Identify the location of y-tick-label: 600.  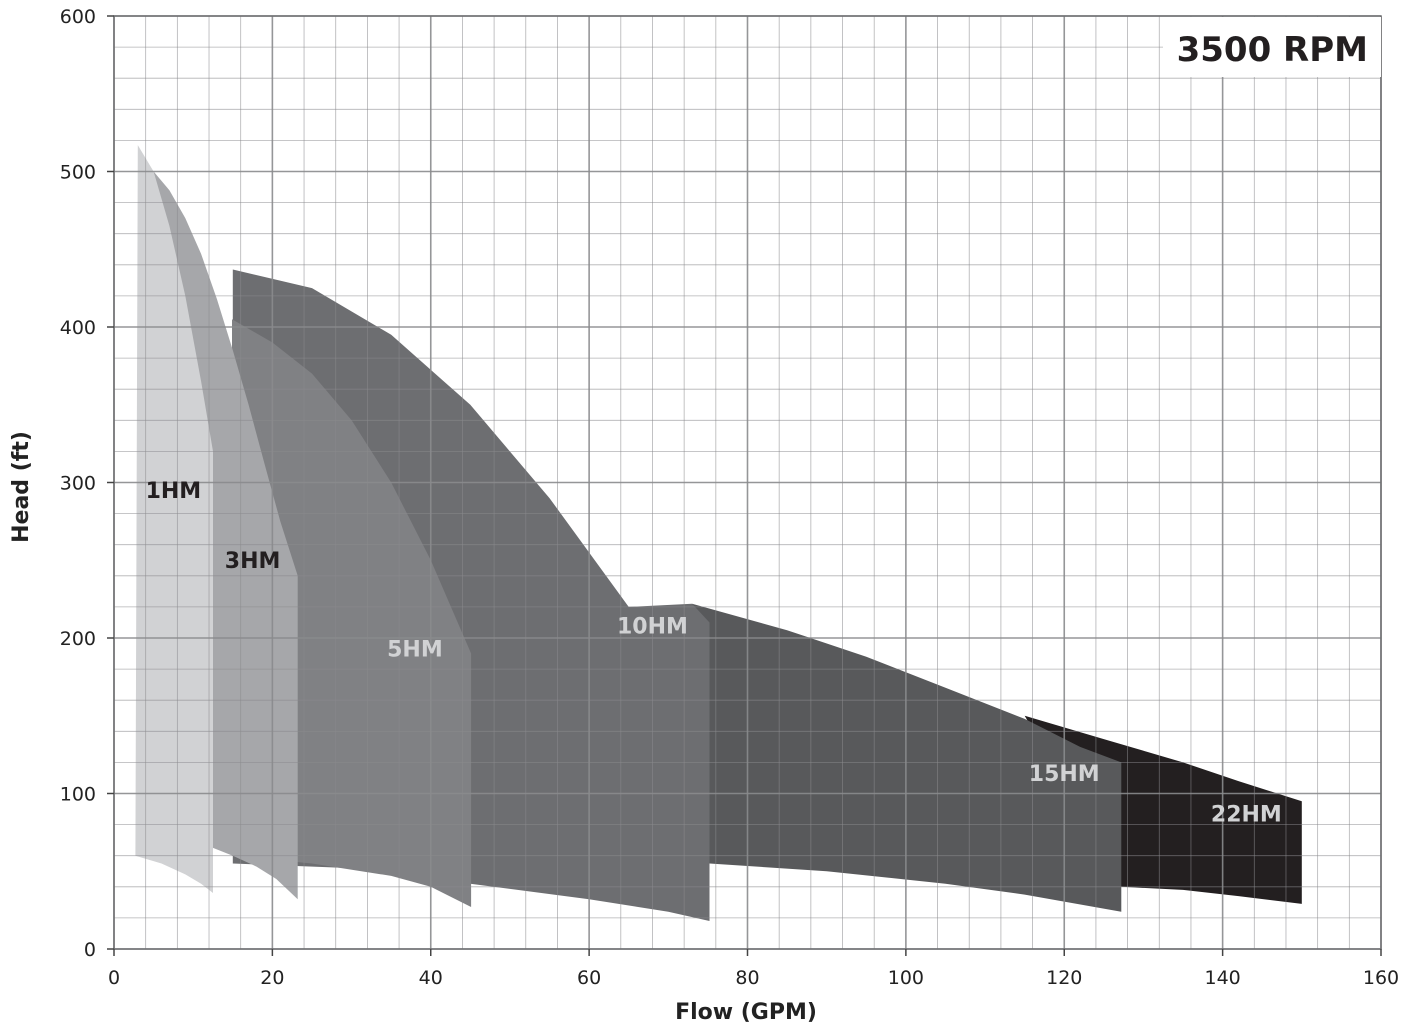
(78, 17).